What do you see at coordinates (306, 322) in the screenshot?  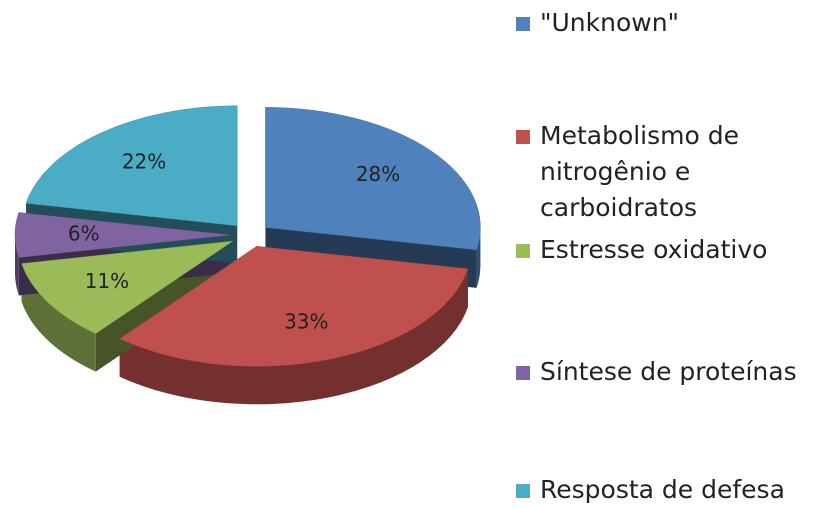 I see `data-label: 33%` at bounding box center [306, 322].